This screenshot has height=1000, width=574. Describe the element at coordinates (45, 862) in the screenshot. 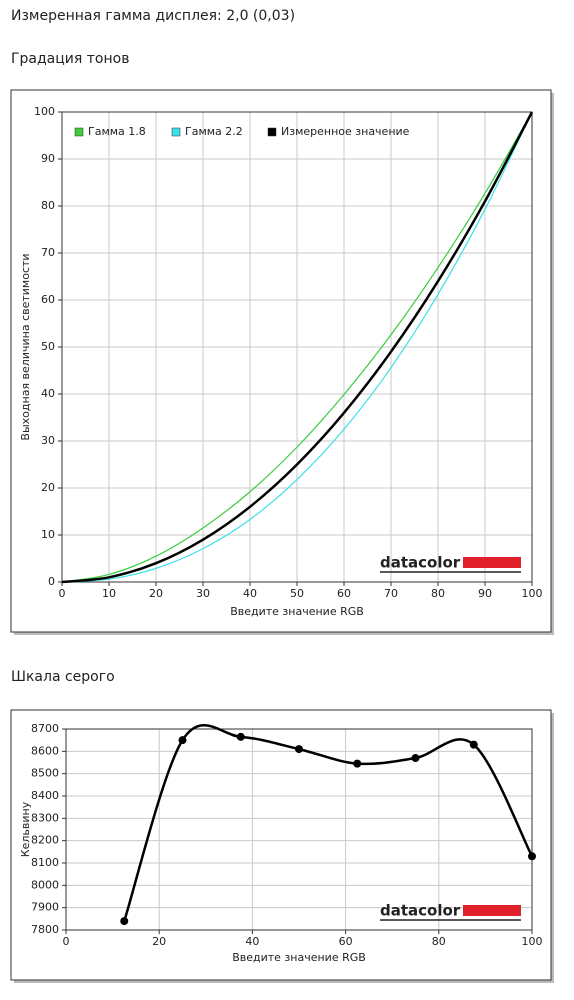

I see `y-tick-label: 8100` at that location.